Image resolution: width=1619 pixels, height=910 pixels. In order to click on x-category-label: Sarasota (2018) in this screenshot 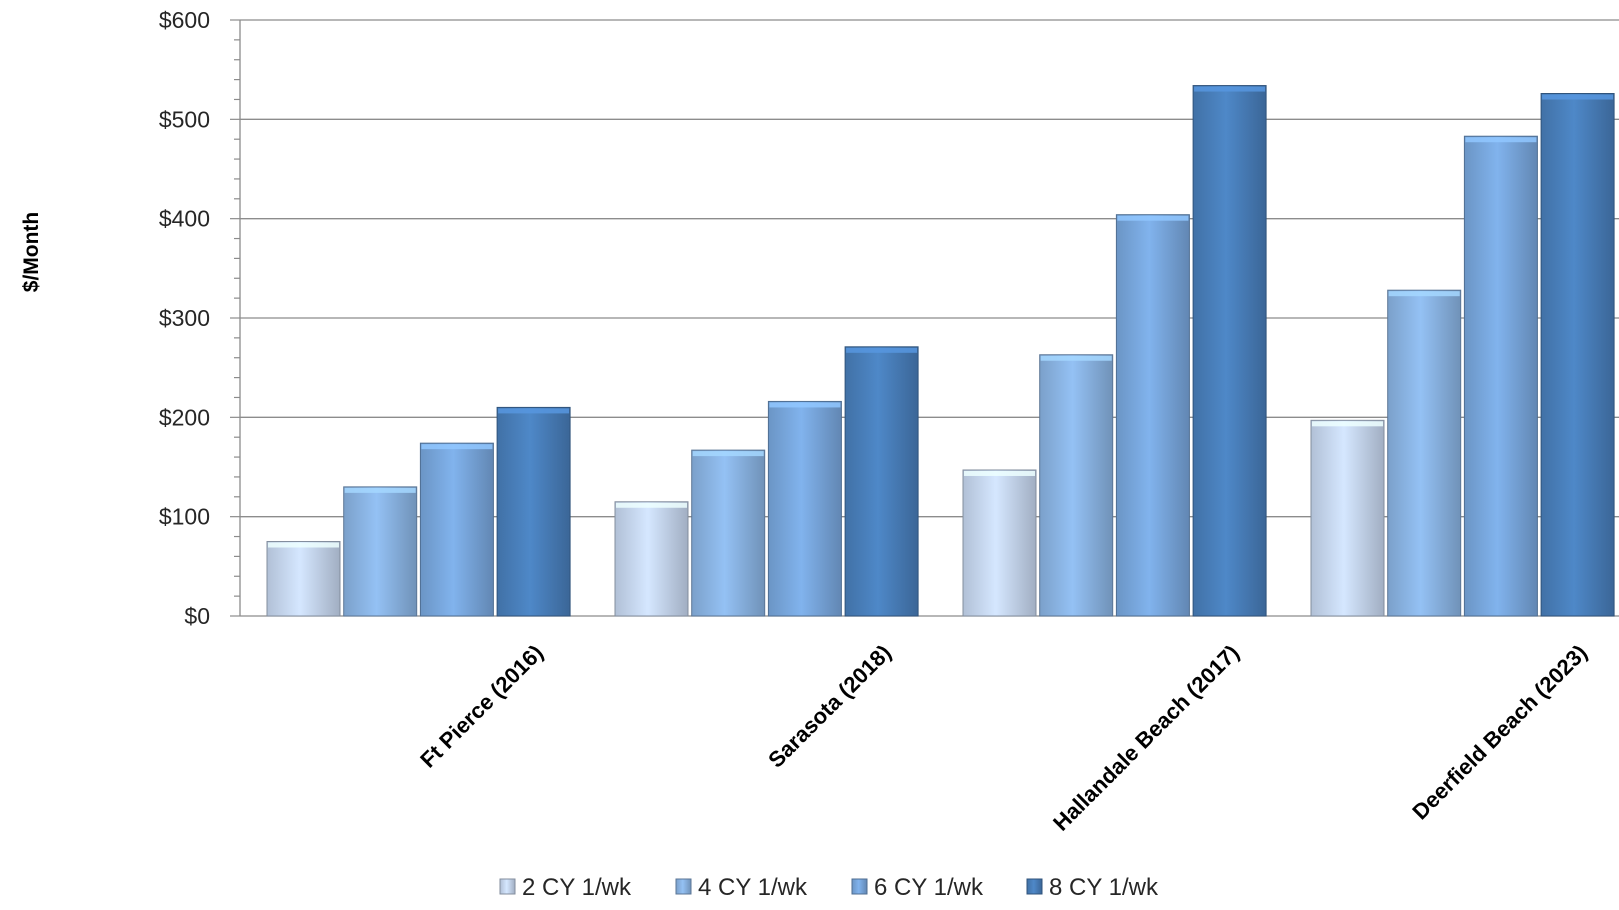, I will do `click(829, 706)`.